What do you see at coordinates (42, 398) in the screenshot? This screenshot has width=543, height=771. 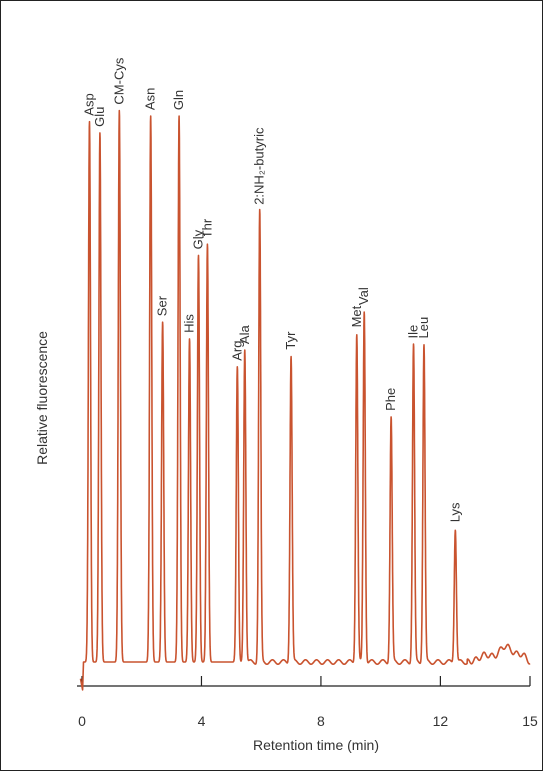 I see `y-axis-label: Relative fluorescence` at bounding box center [42, 398].